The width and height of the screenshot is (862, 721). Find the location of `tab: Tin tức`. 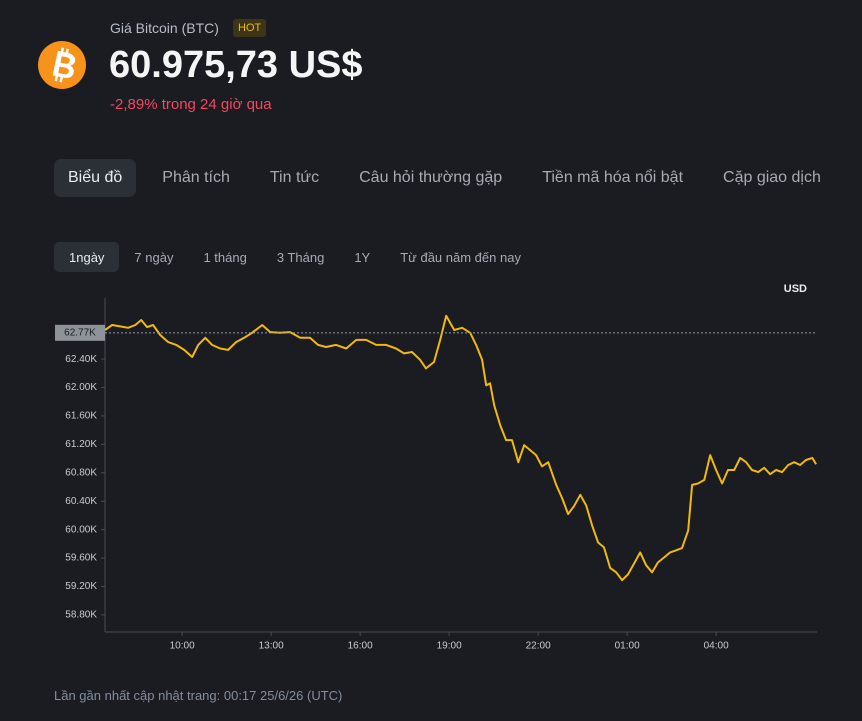

tab: Tin tức is located at coordinates (294, 177).